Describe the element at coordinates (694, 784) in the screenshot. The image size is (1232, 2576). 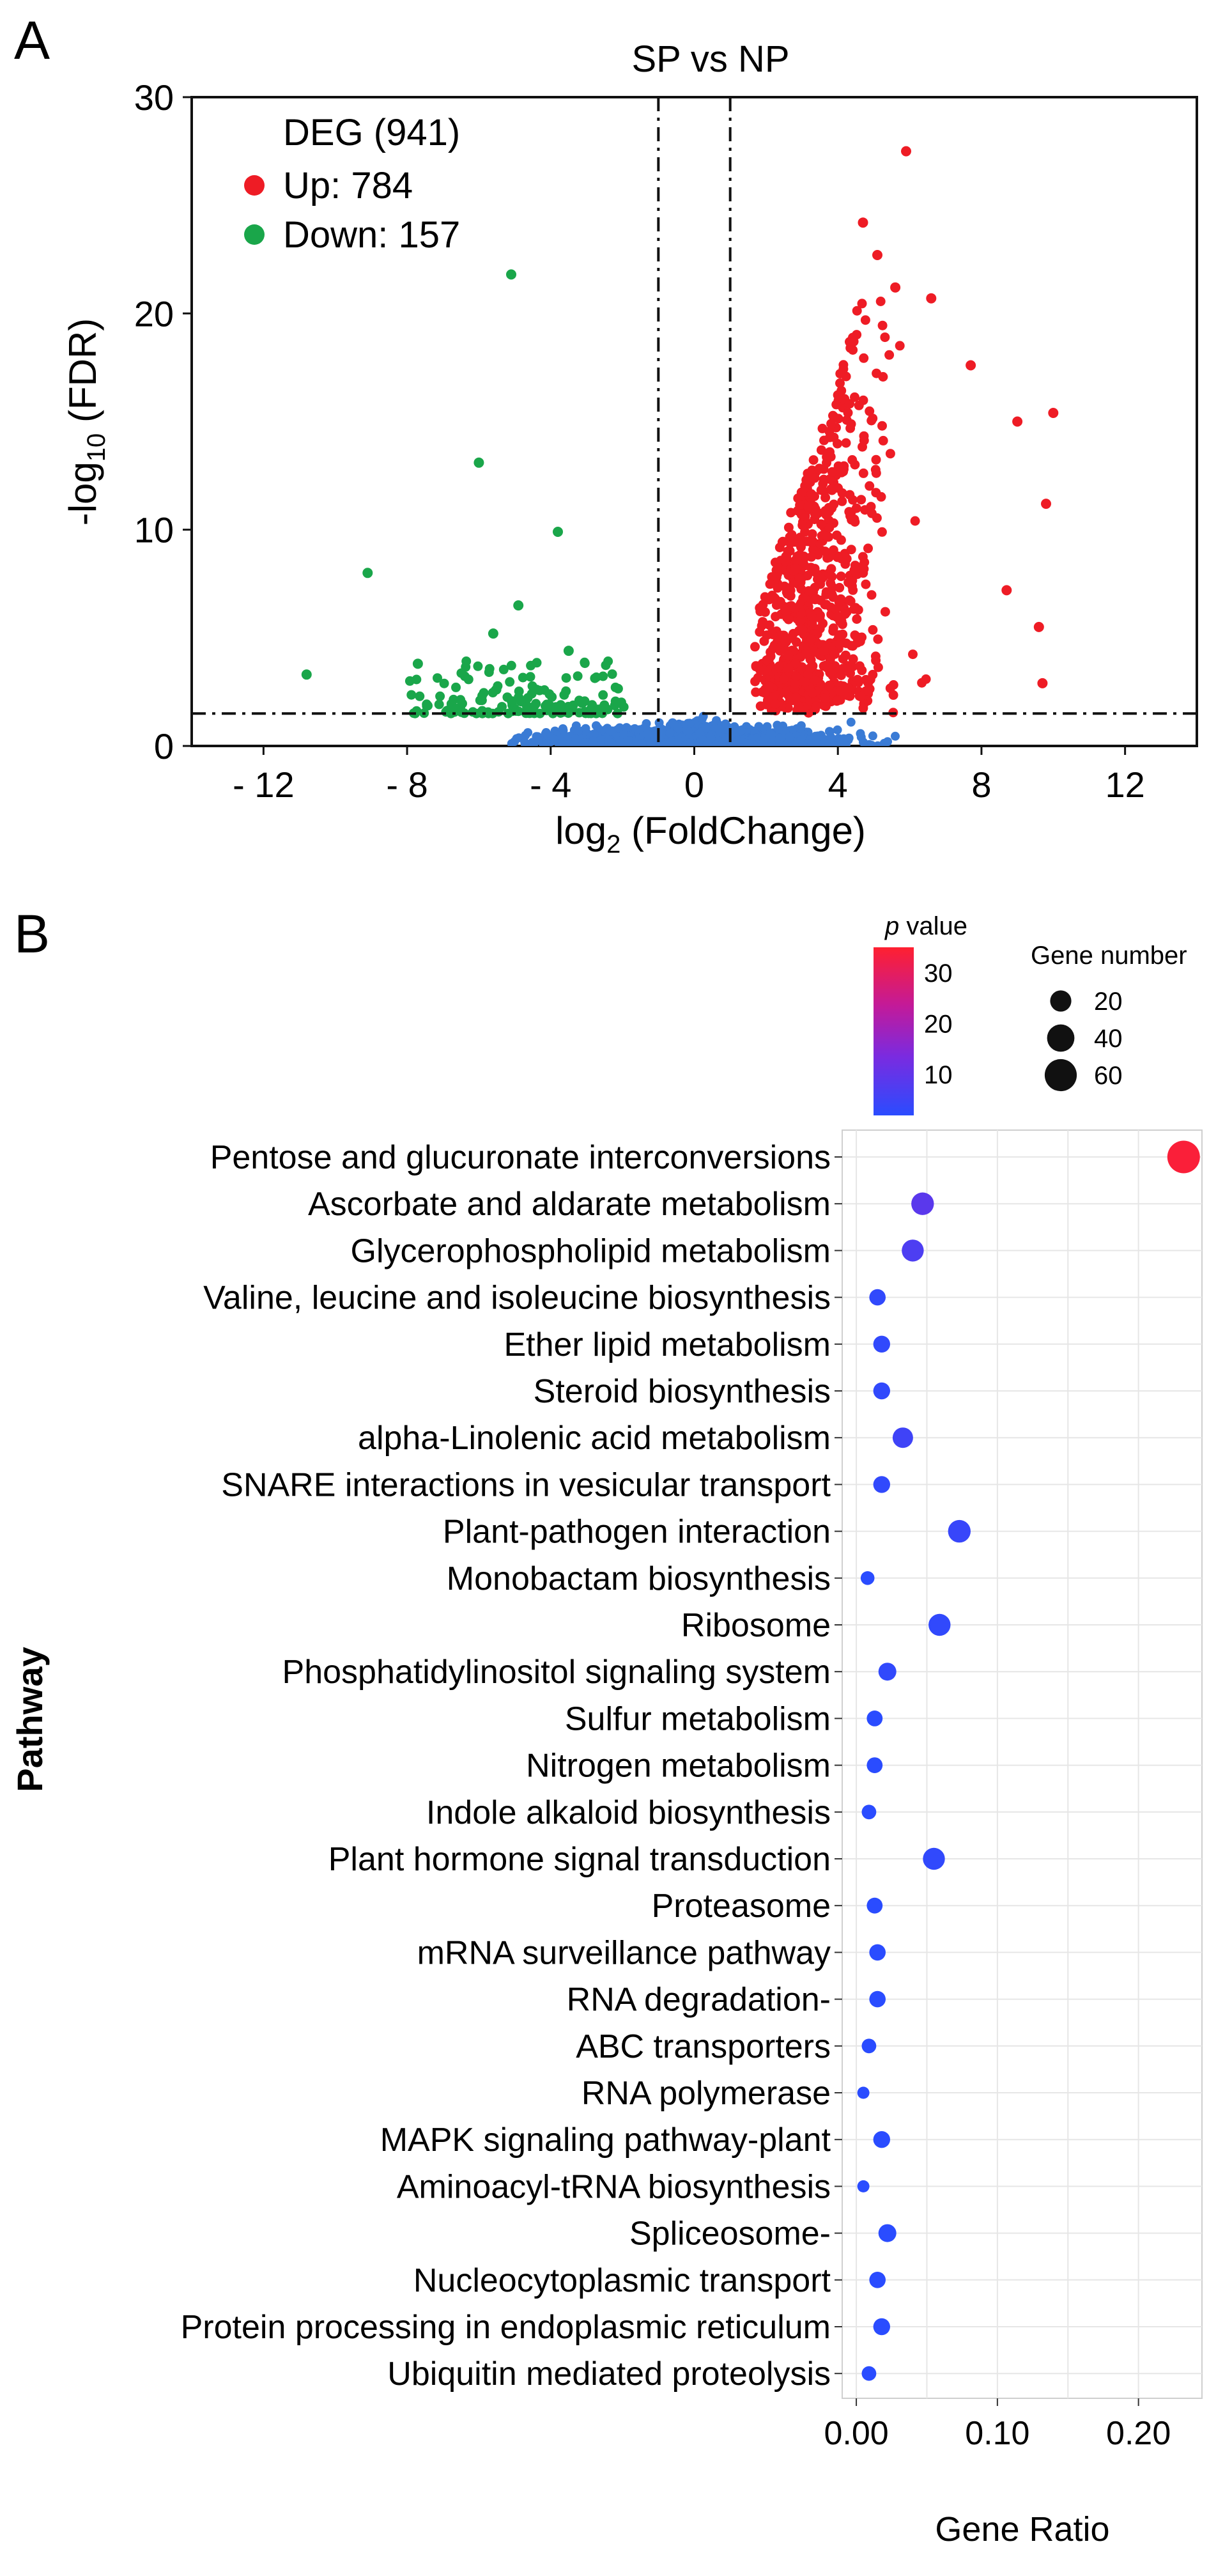
I see `x-tick-label: 0` at that location.